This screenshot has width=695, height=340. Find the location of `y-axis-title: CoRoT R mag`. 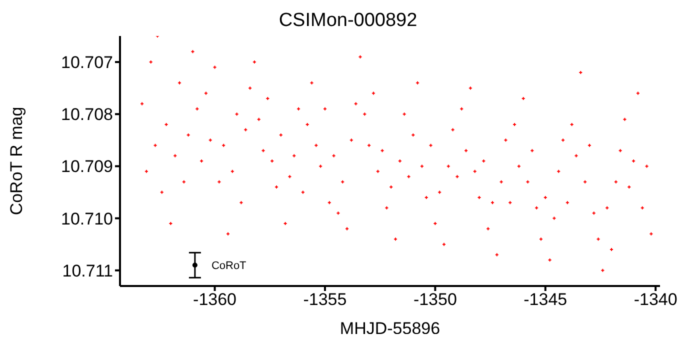

y-axis-title: CoRoT R mag is located at coordinates (16, 161).